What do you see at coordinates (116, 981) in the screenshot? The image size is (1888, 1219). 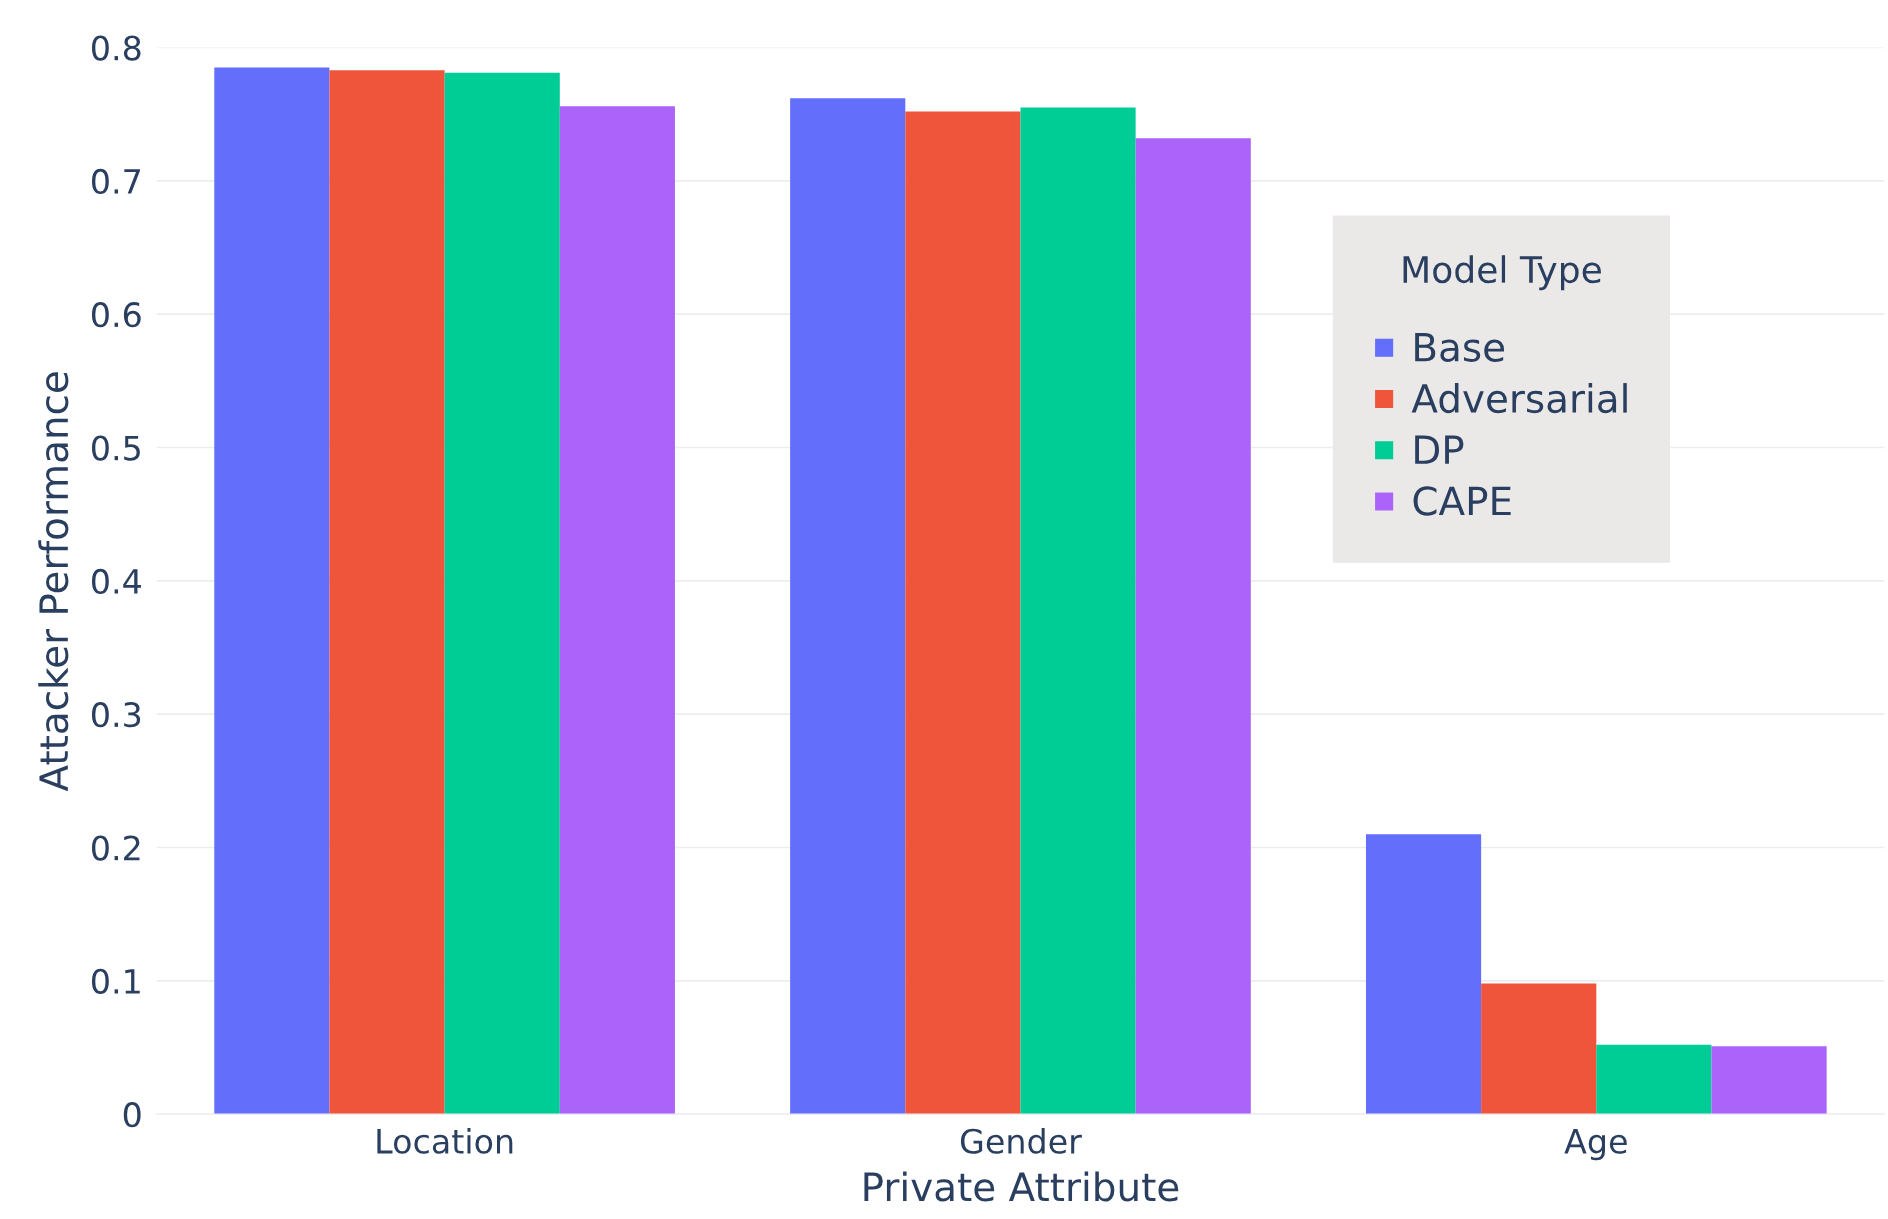 I see `y-tick-label: 0.1` at bounding box center [116, 981].